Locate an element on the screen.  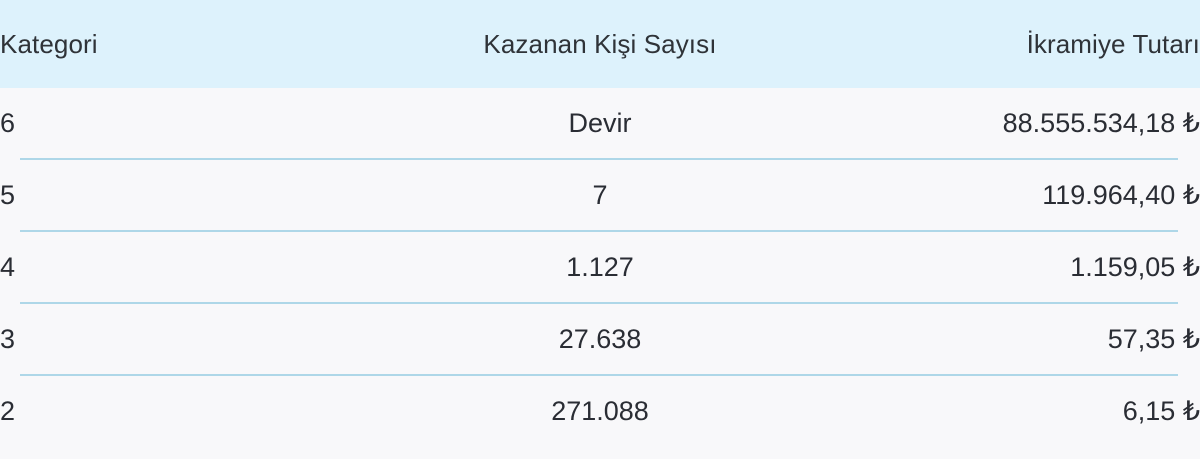
column-header-kazanan-kisi-sayisi: Kazanan Kişi Sayısı is located at coordinates (600, 43).